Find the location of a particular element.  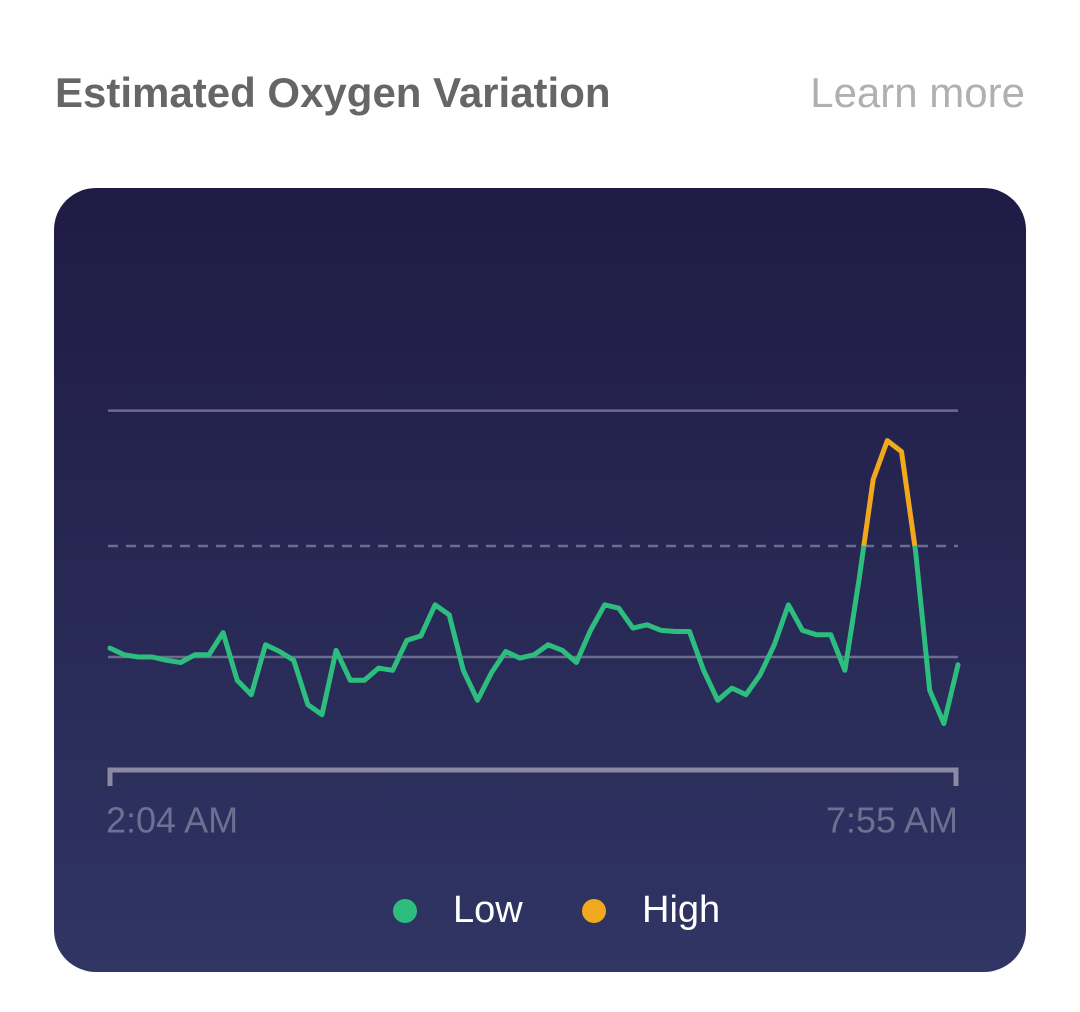

legend-label: High is located at coordinates (681, 910).